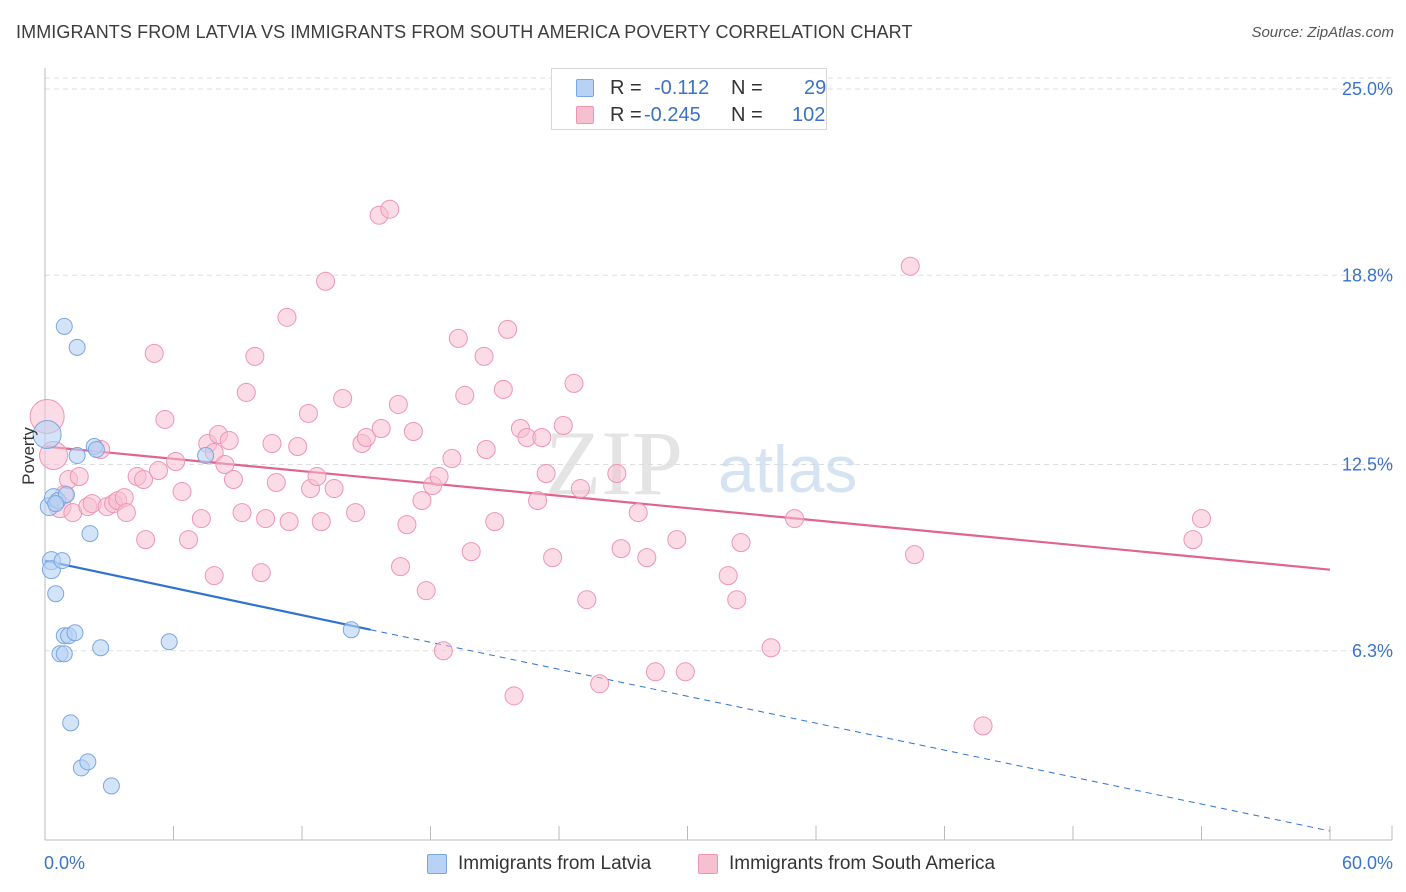 This screenshot has width=1406, height=892. What do you see at coordinates (555, 863) in the screenshot?
I see `bottom-legend-label-latvia: Immigrants from Latvia` at bounding box center [555, 863].